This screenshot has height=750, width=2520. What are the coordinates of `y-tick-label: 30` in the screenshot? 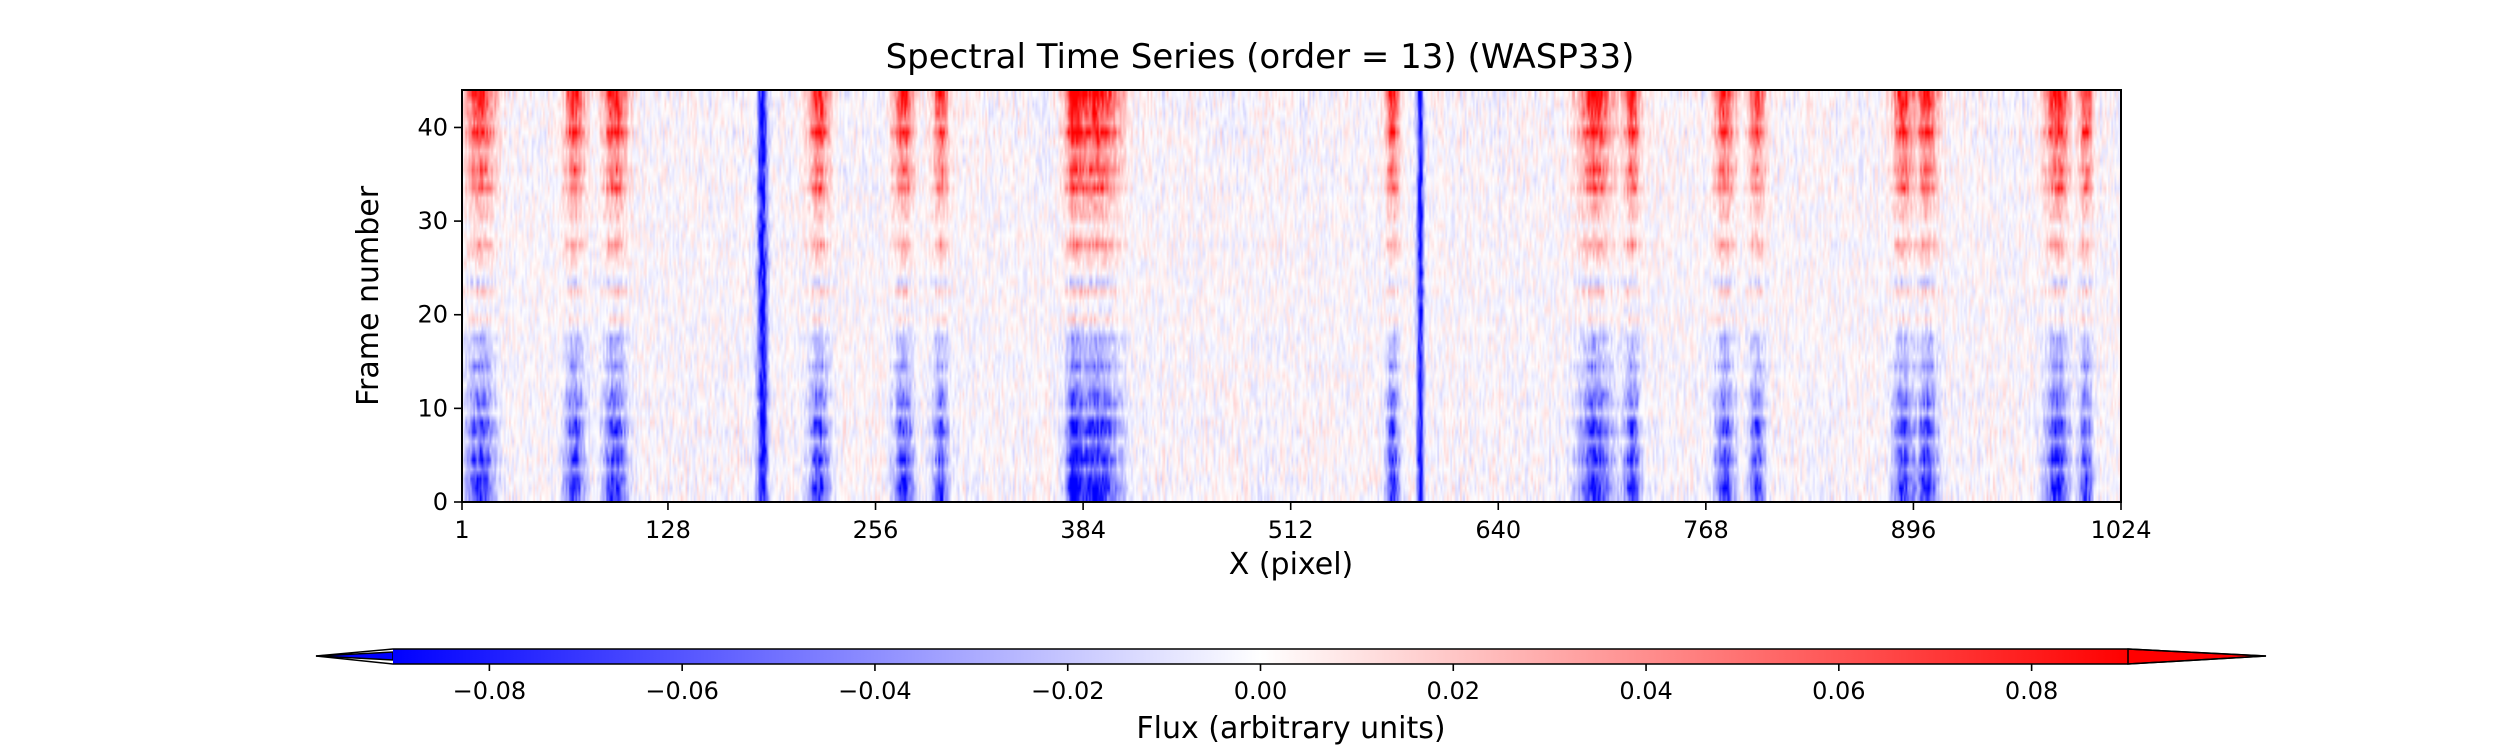 It's located at (432, 221).